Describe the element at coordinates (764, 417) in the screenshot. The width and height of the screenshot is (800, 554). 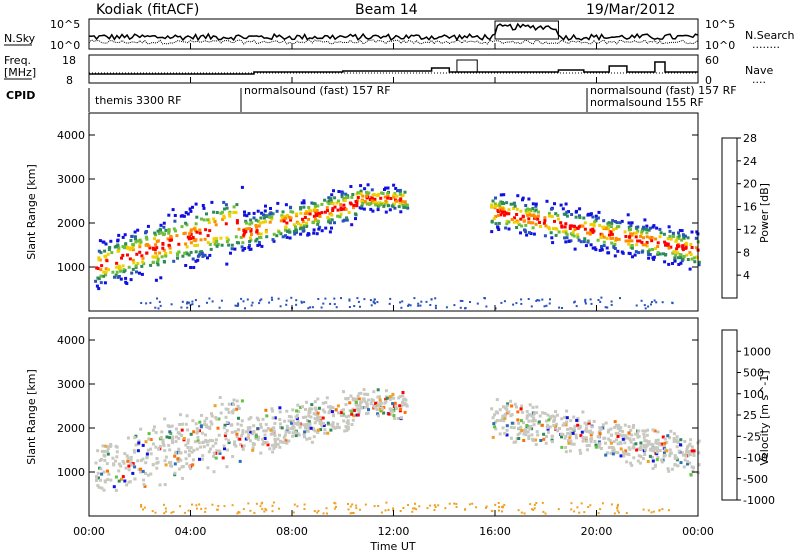
I see `velocity-colorbar-label: Velocity [m s^-1]` at that location.